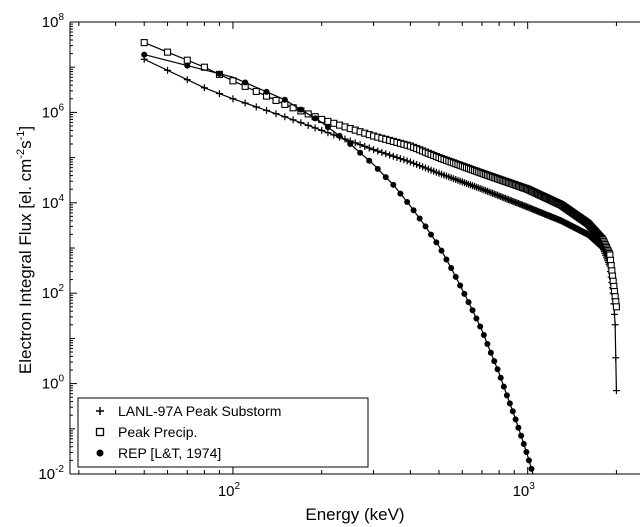 This screenshot has height=527, width=640. I want to click on legend-entry-1: LANL-97A Peak Substorm, so click(199, 411).